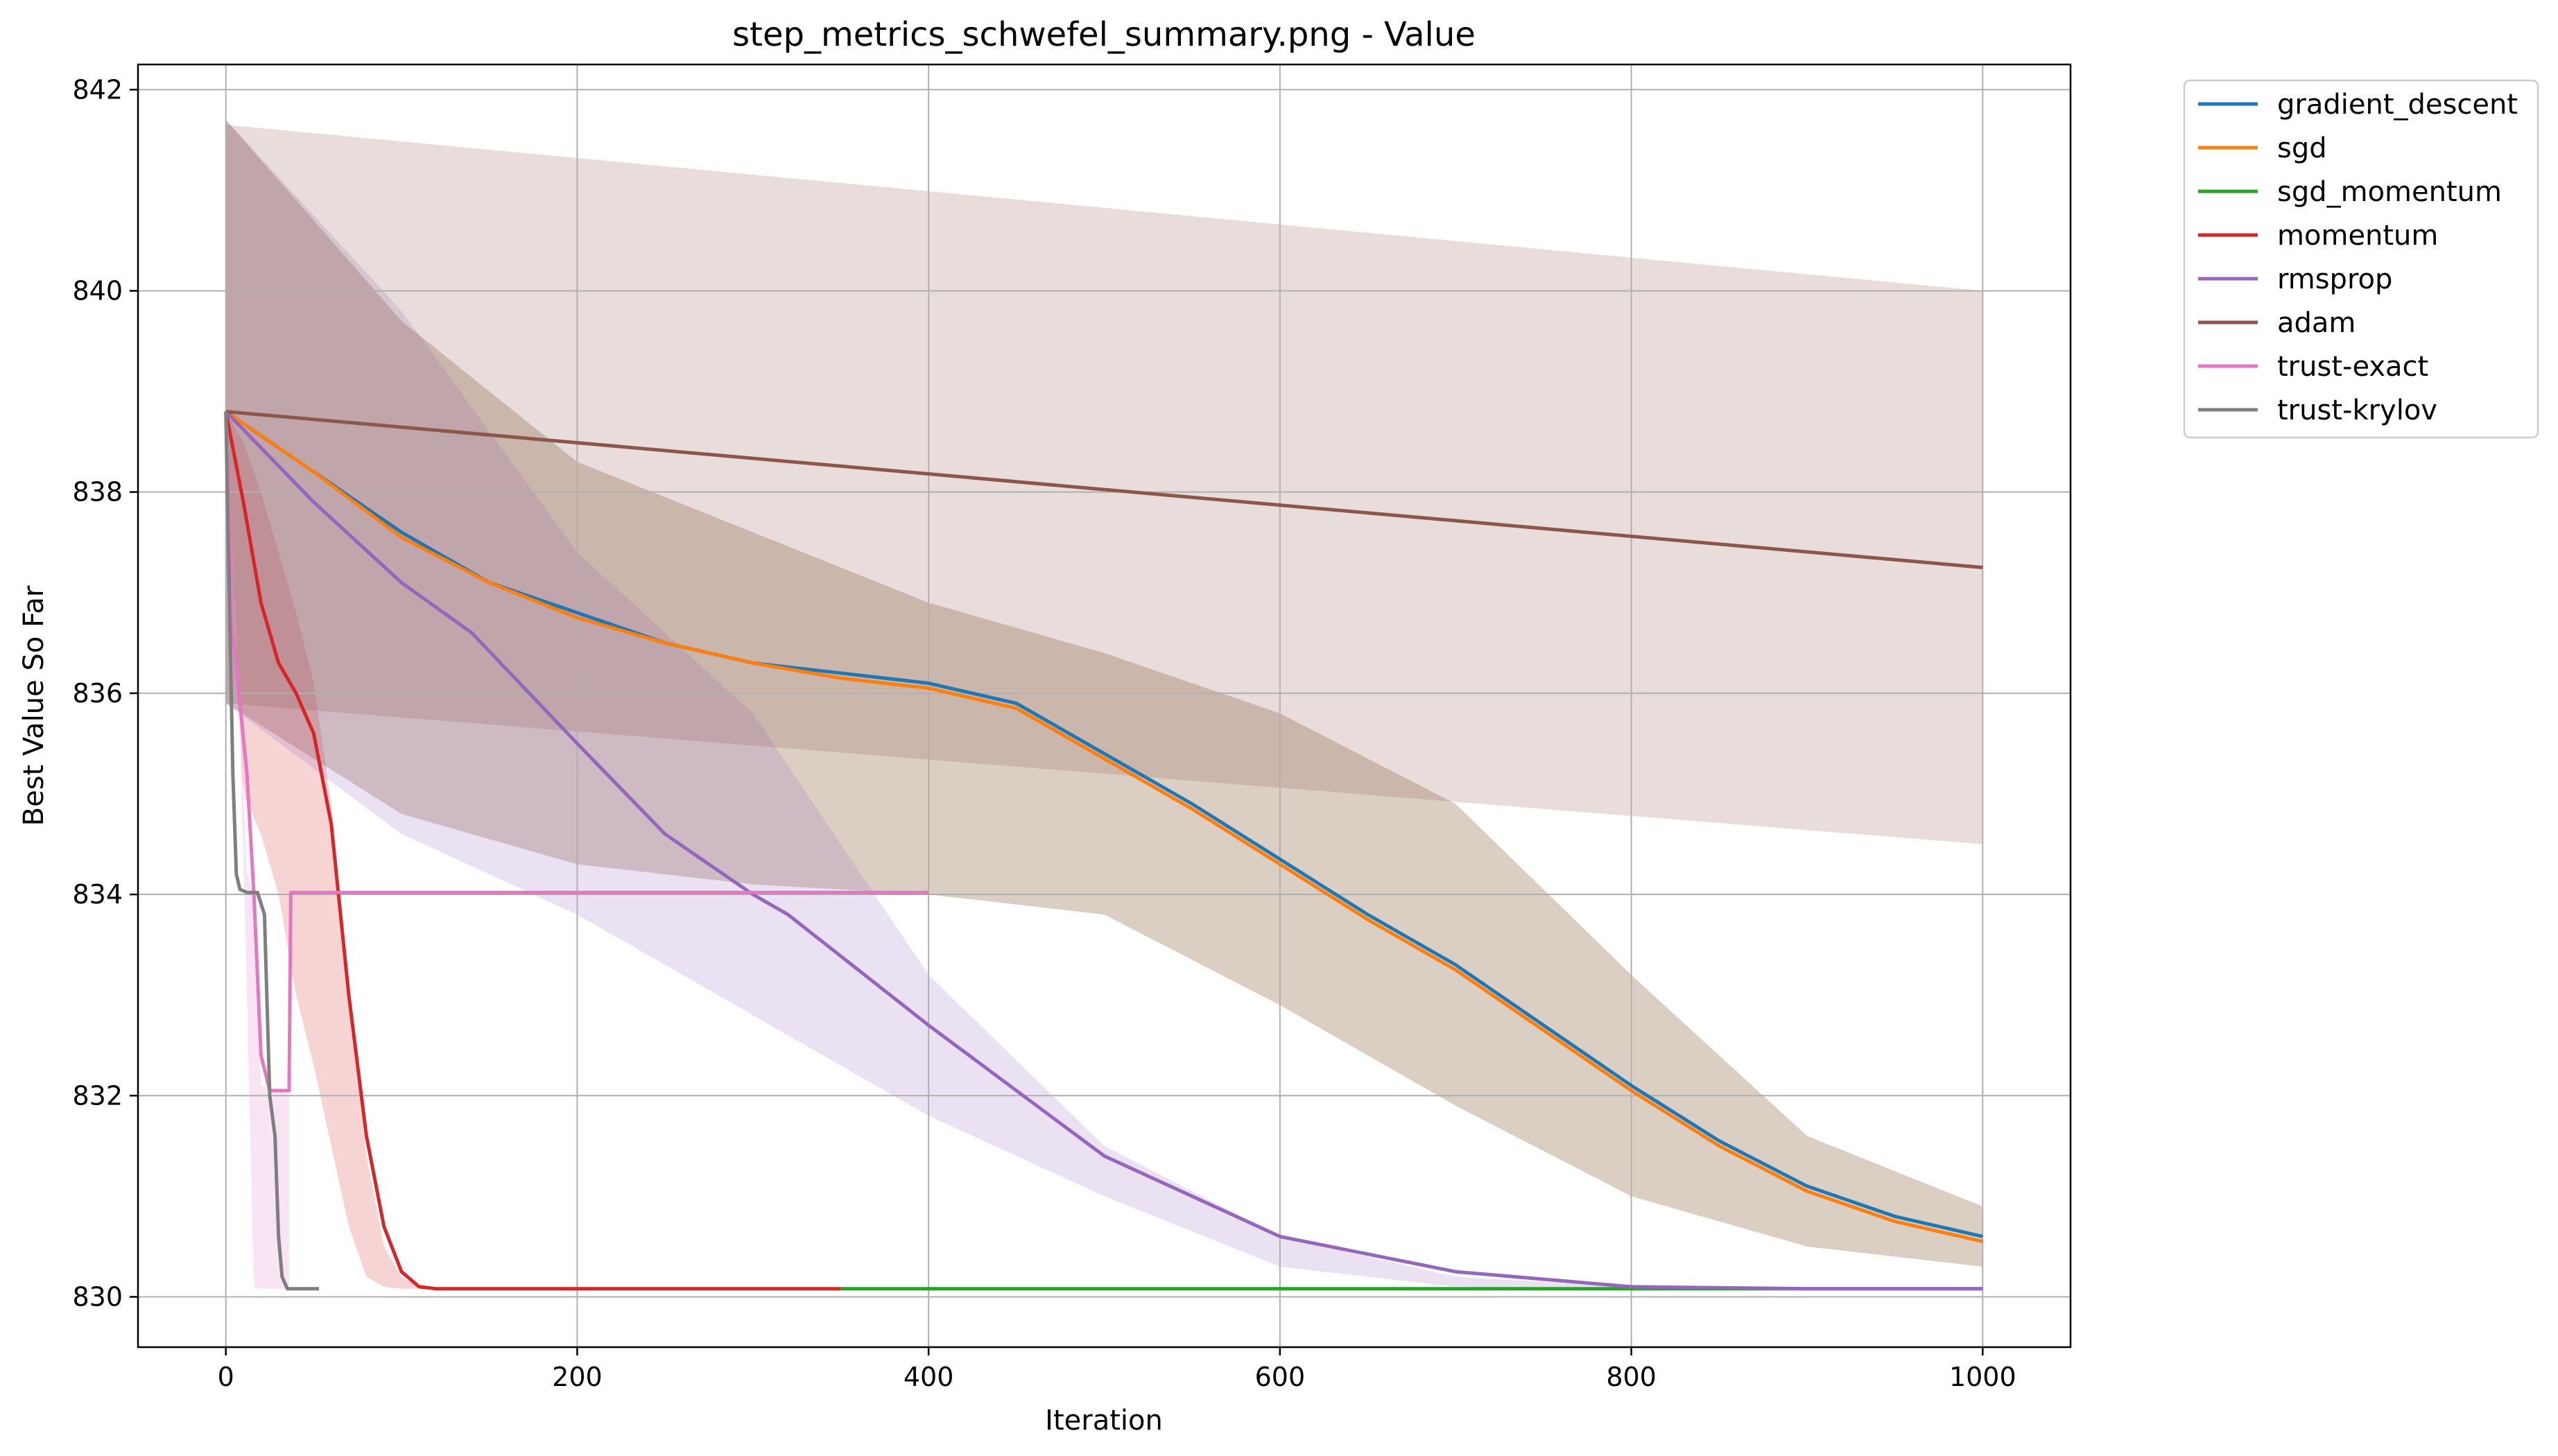 Image resolution: width=2558 pixels, height=1456 pixels. I want to click on band-momentum, so click(322, 850).